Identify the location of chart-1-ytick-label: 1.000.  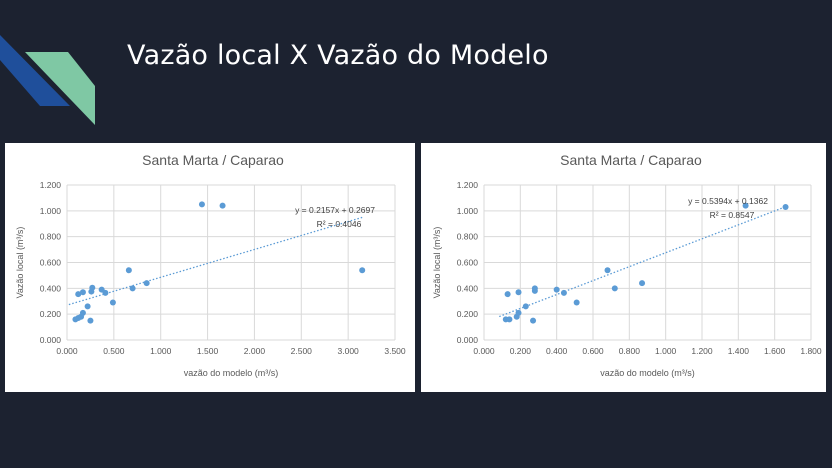
(468, 211).